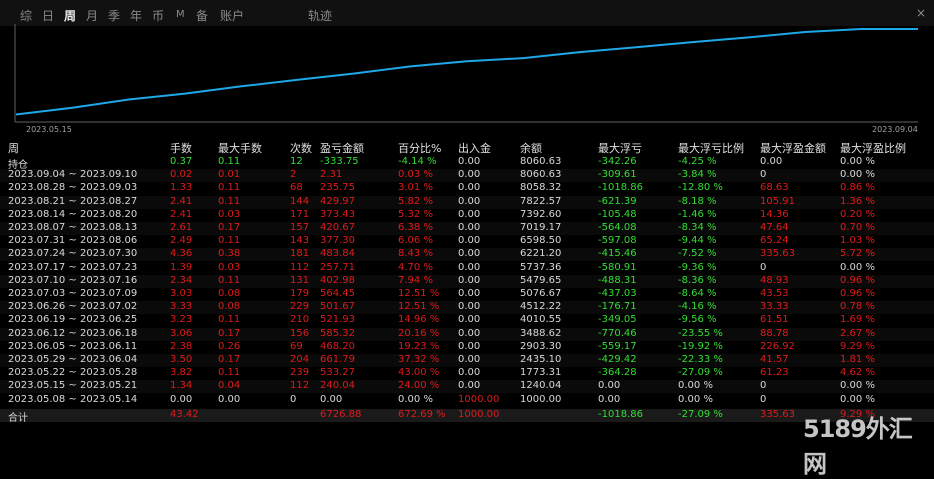  Describe the element at coordinates (620, 148) in the screenshot. I see `column-header: 最大浮亏` at that location.